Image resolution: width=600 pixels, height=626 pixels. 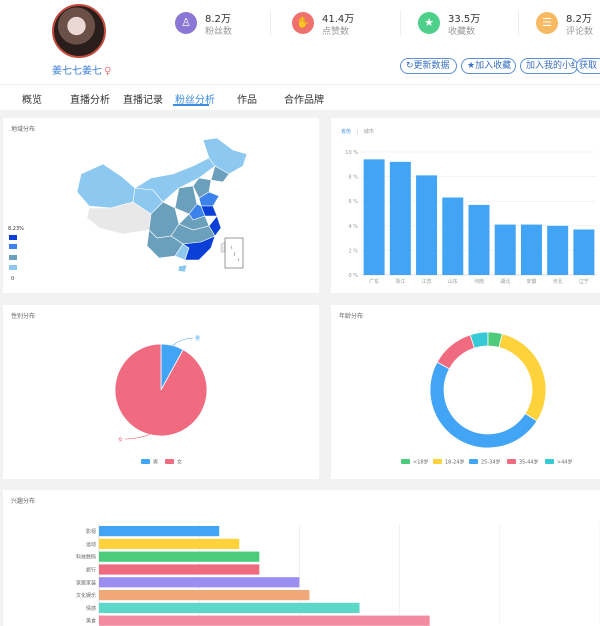 What do you see at coordinates (551, 66) in the screenshot?
I see `add-to-list-label: 加入我的小红书` at bounding box center [551, 66].